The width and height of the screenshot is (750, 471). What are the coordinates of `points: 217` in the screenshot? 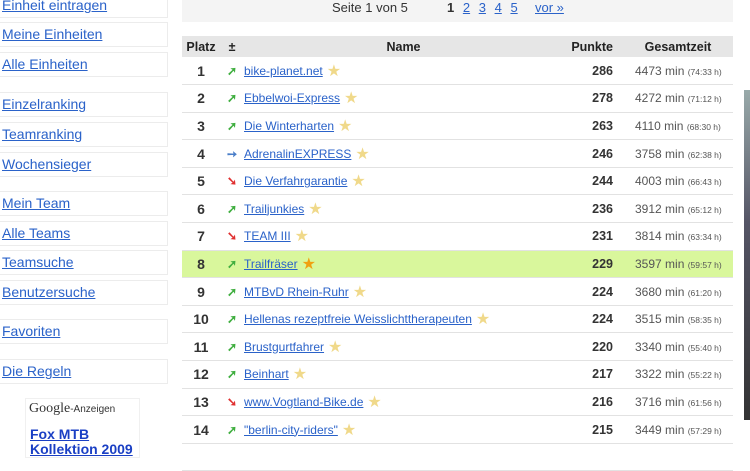 It's located at (593, 374).